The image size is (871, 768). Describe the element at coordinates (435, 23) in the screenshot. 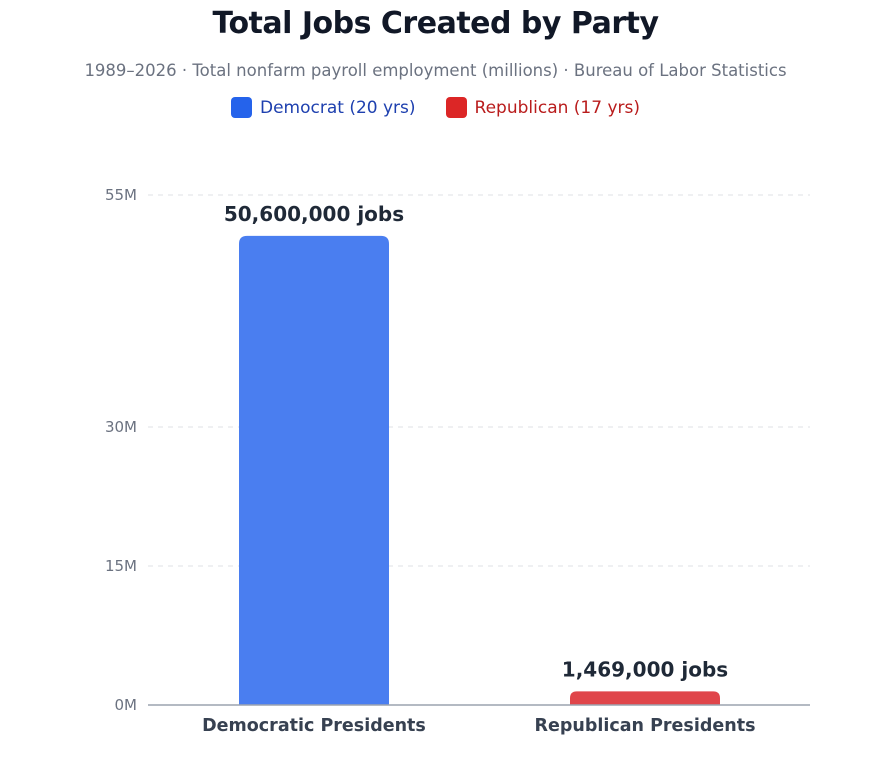

I see `chart-title: Total Jobs Created by Party` at that location.